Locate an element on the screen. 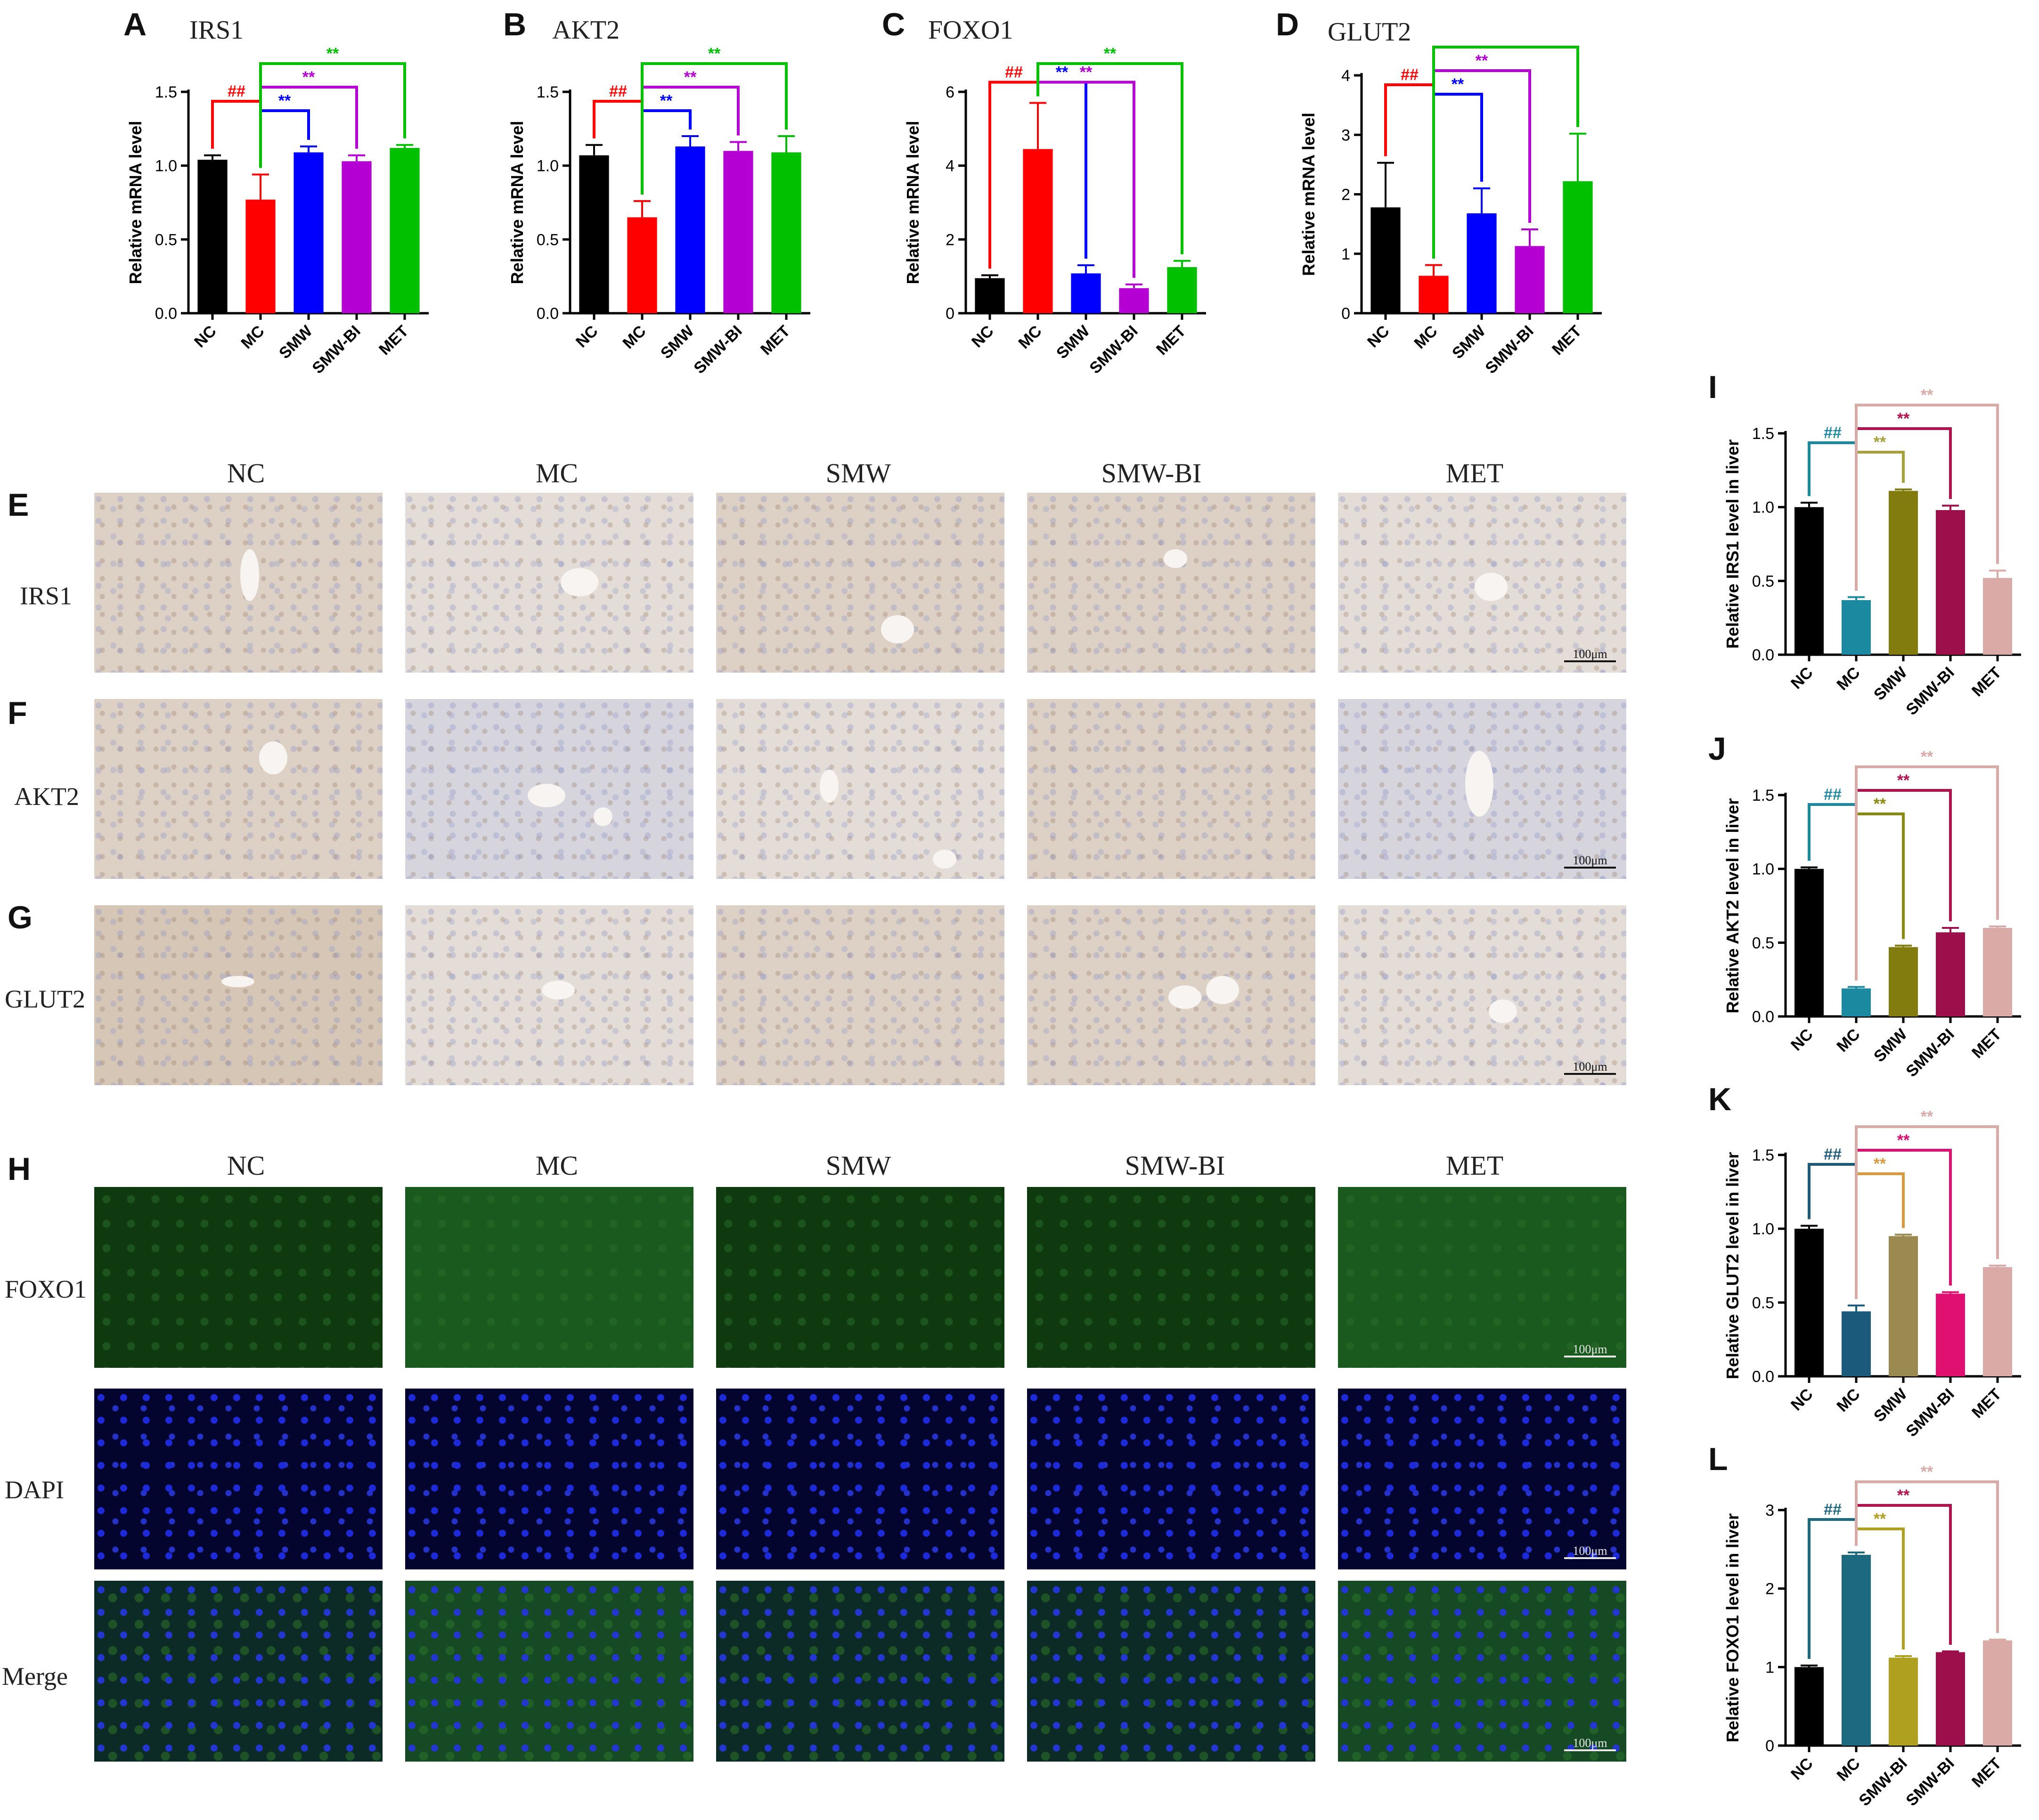 This screenshot has width=2039, height=1820. y-tick-label: 0.0 is located at coordinates (1763, 655).